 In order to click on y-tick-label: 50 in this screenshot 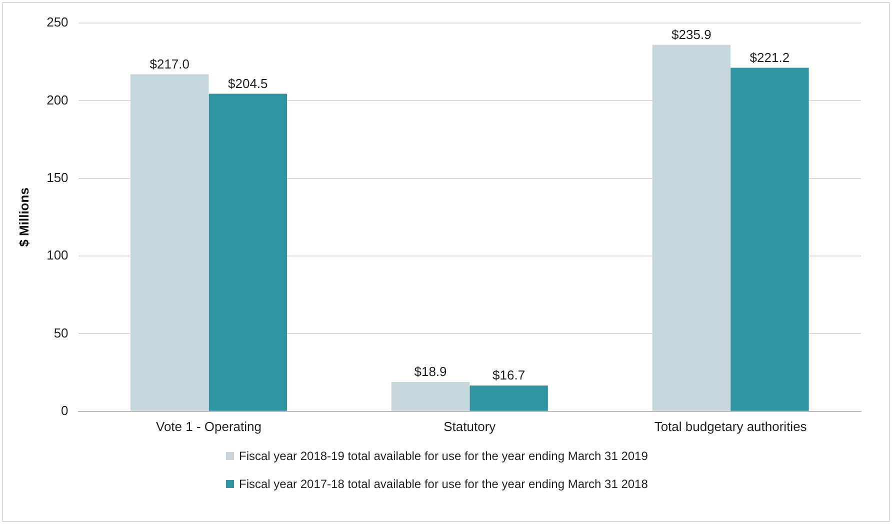, I will do `click(61, 332)`.